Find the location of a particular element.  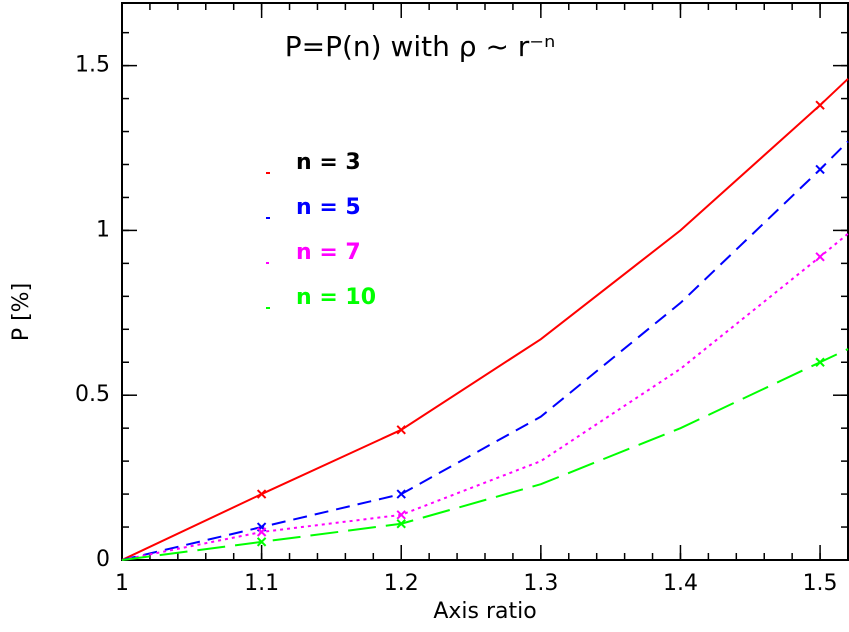

x-tick-label: 1.2 is located at coordinates (401, 583).